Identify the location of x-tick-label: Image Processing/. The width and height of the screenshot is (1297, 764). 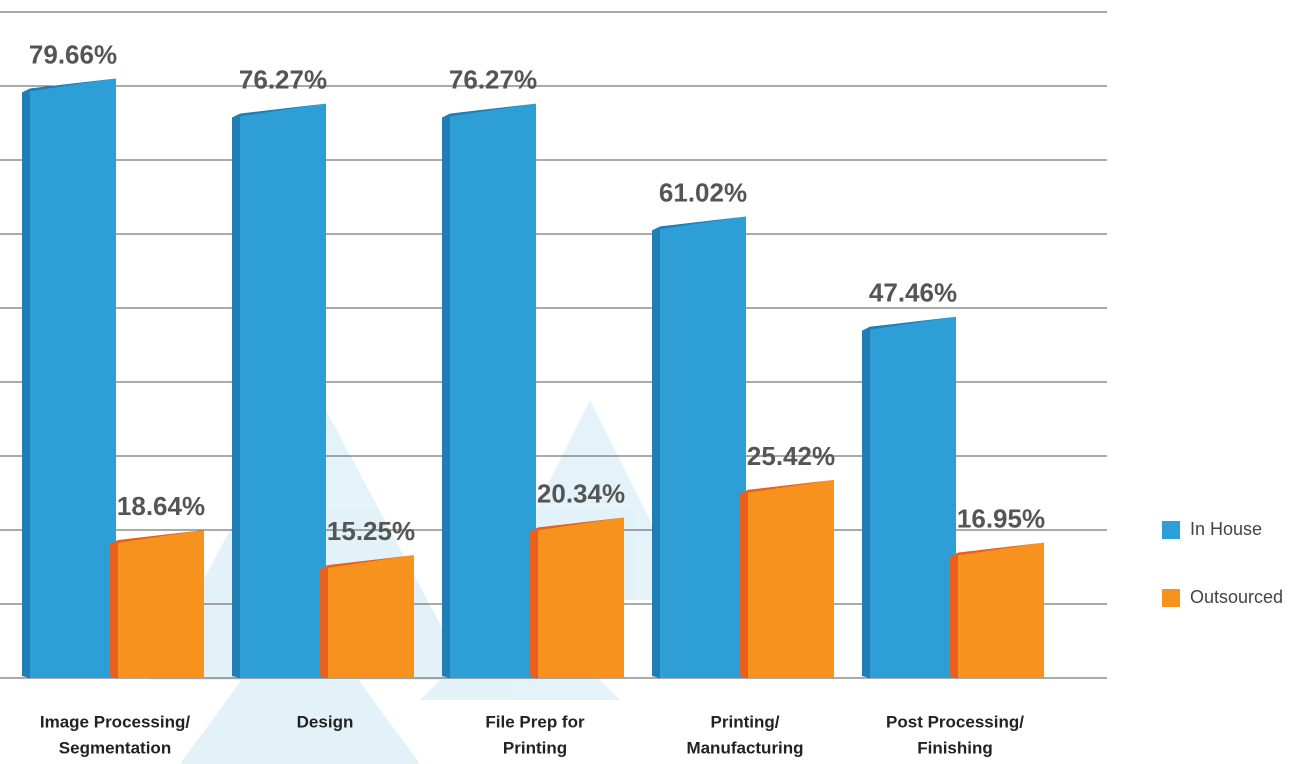
(115, 721).